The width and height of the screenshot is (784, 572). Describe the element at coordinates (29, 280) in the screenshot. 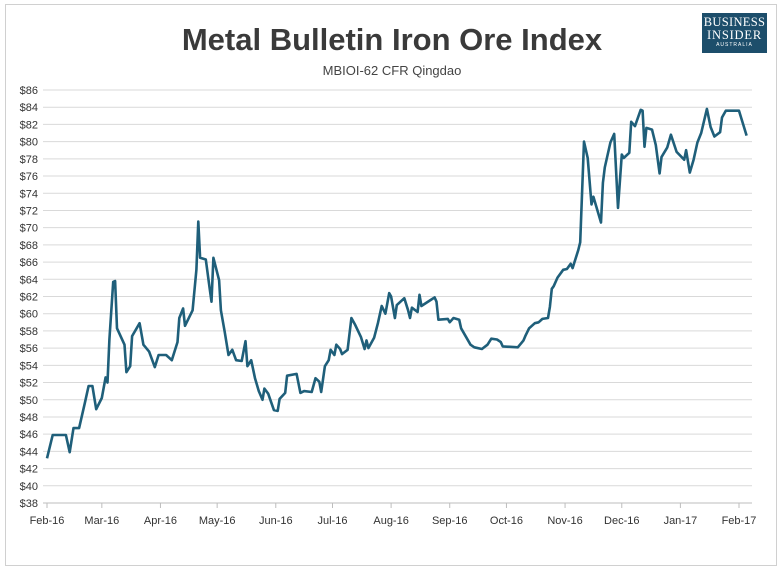

I see `y-tick-label: $64` at that location.